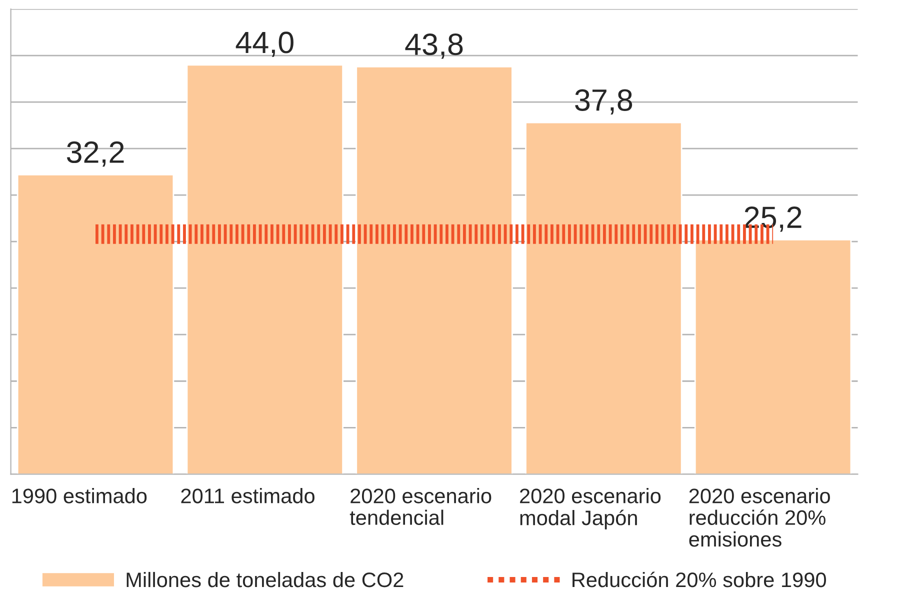 The width and height of the screenshot is (901, 604). I want to click on x-tick-label: 2020 escenario modal Japón, so click(590, 509).